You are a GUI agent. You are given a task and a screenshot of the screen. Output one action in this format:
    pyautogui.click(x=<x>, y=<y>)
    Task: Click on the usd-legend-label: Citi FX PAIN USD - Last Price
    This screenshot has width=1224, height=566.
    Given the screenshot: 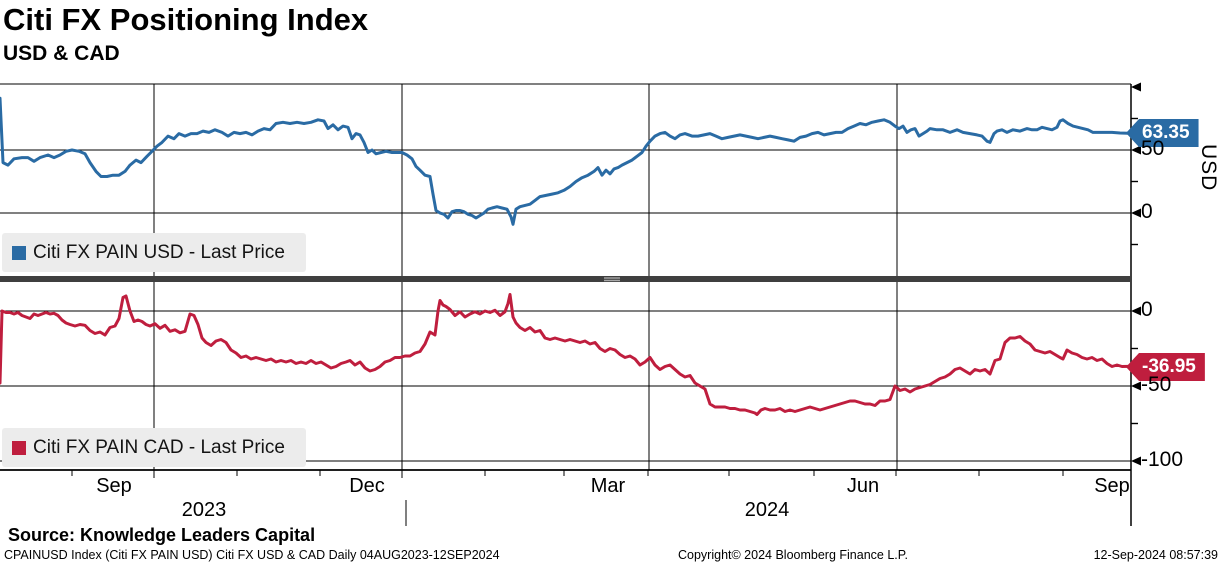 What is the action you would take?
    pyautogui.click(x=159, y=252)
    